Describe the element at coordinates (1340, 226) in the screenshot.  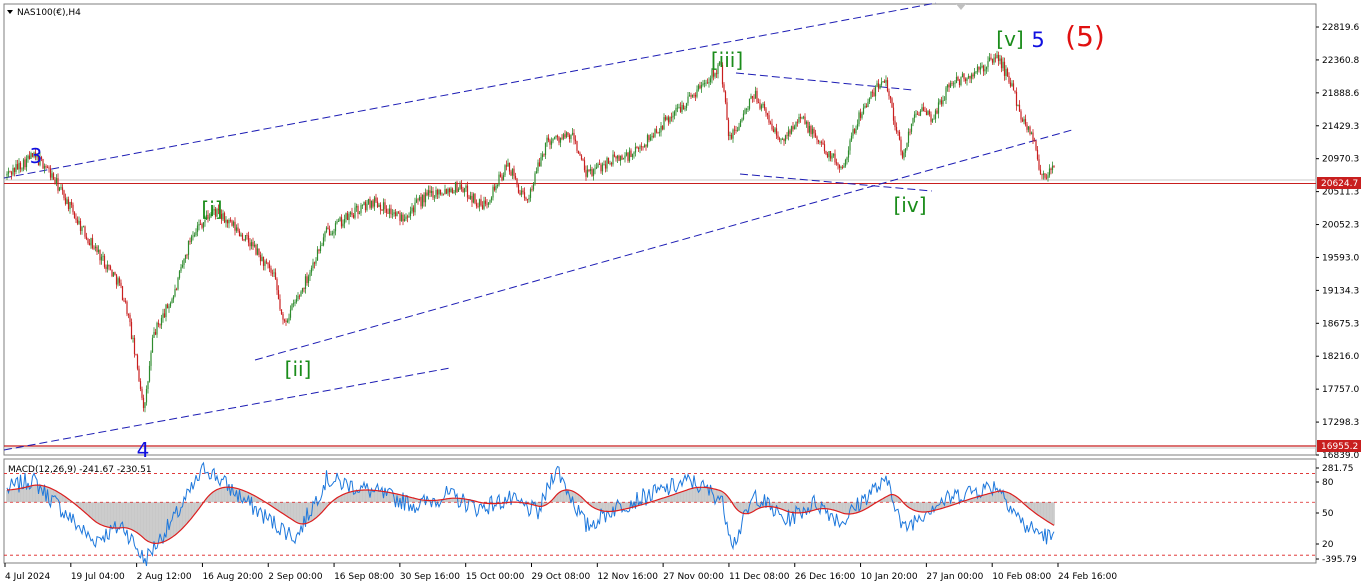
I see `price-tick-label: 20052.3` at that location.